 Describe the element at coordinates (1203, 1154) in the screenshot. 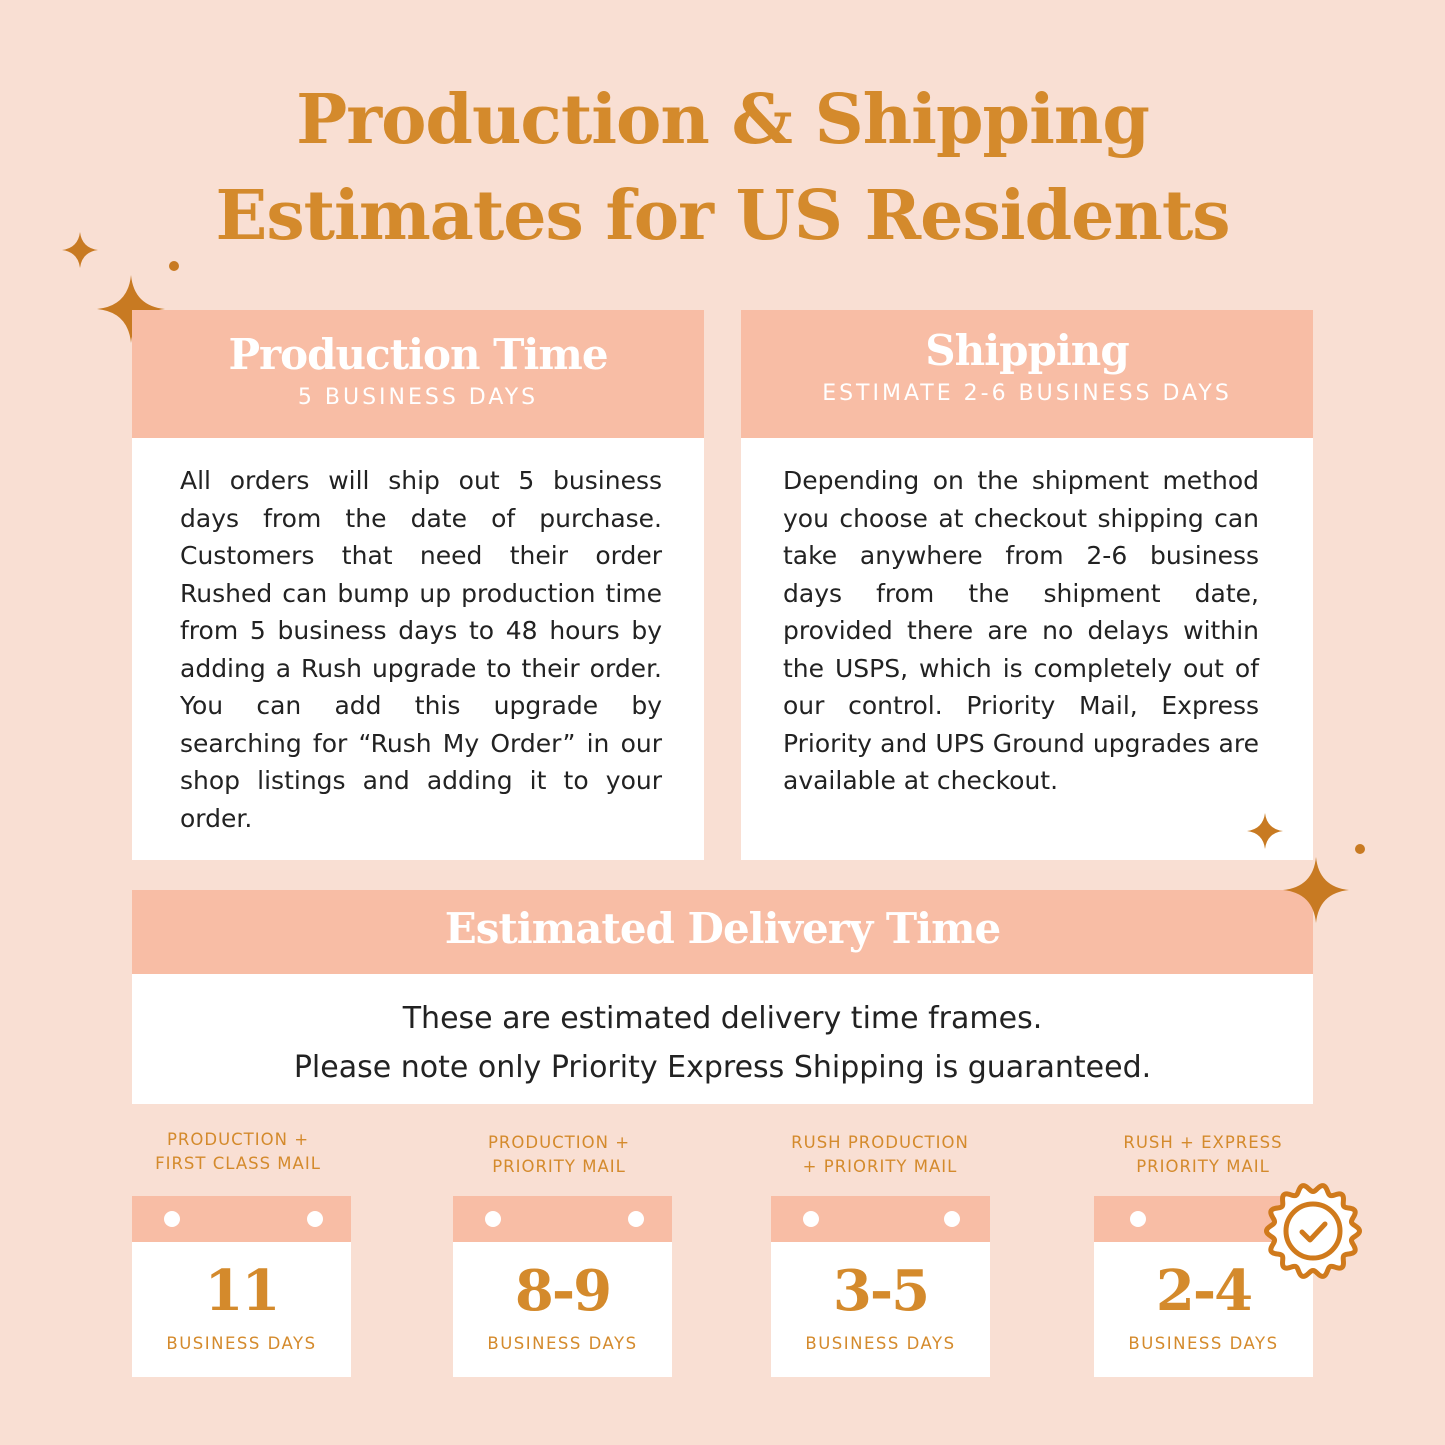

I see `option-label: RUSH + EXPRESS PRIORITY MAIL` at that location.